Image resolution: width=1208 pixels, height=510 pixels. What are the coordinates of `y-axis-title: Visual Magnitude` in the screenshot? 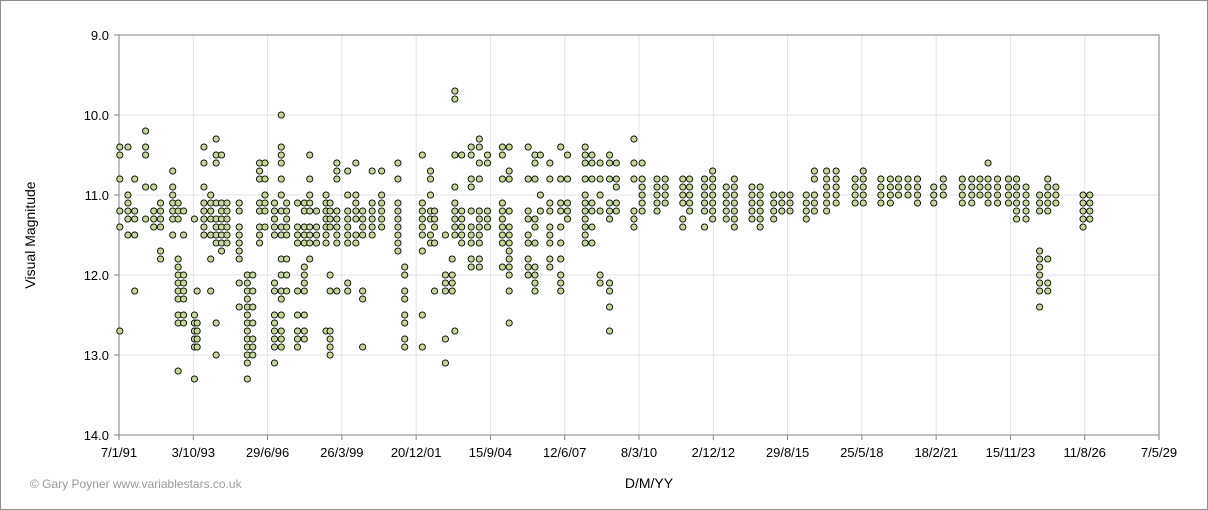 It's located at (30, 234).